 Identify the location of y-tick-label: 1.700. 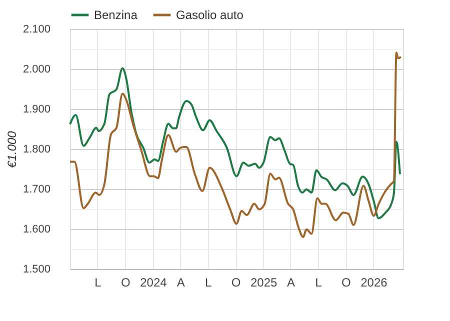
(36, 190).